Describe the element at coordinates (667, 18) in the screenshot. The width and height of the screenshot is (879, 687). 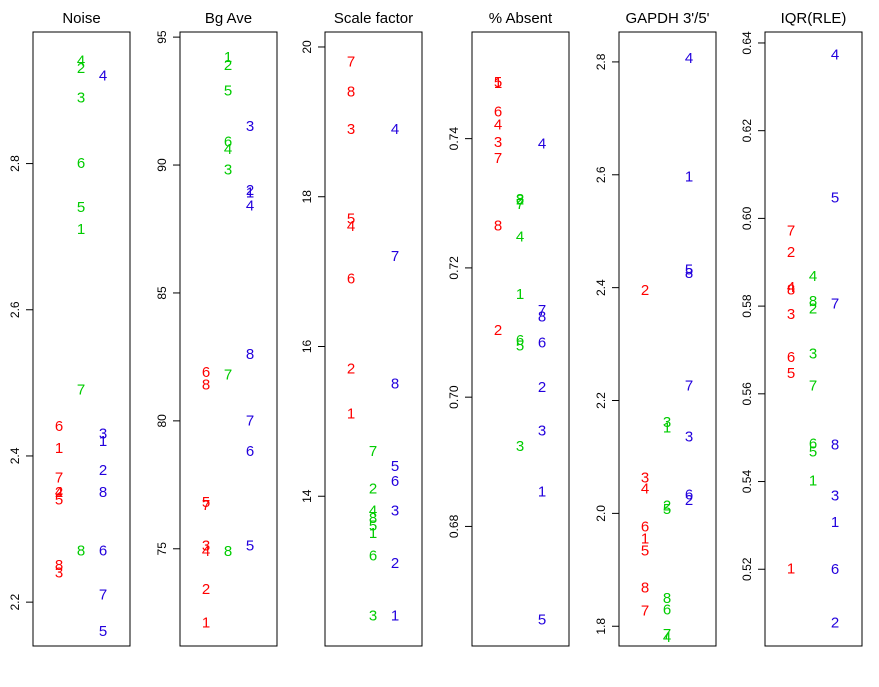
I see `panel-title: GAPDH 3'/5'` at that location.